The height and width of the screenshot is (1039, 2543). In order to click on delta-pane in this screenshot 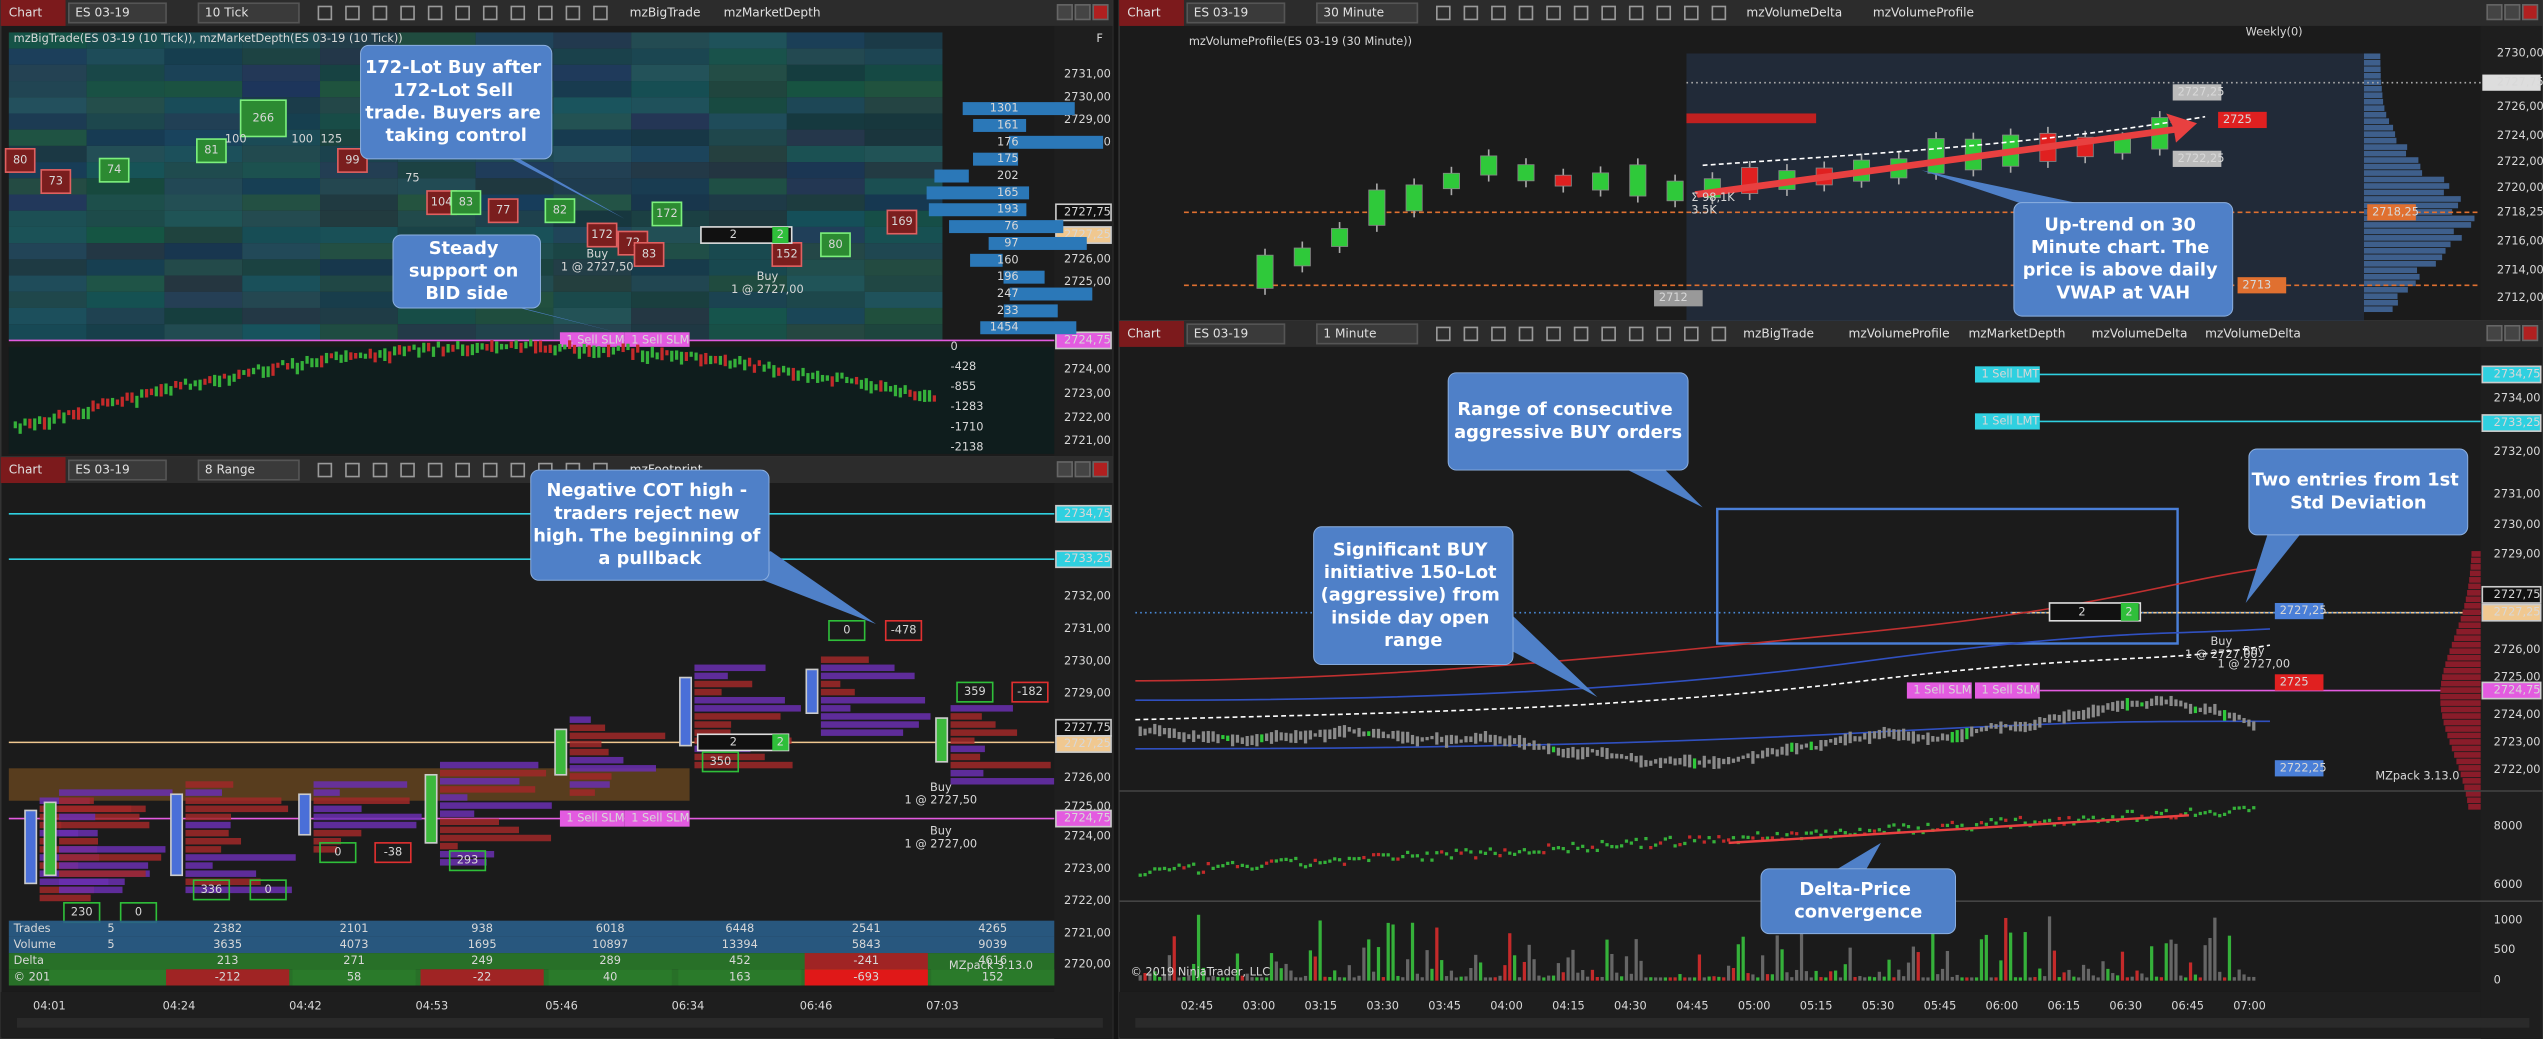, I will do `click(531, 400)`.